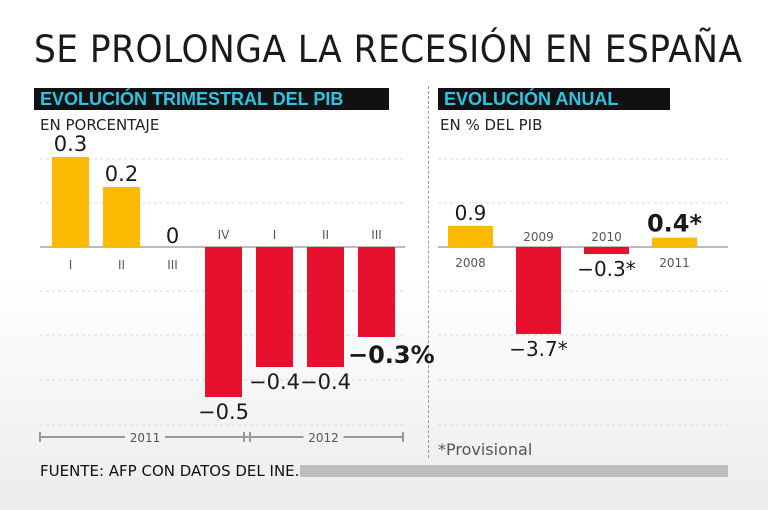 The image size is (768, 510). Describe the element at coordinates (491, 125) in the screenshot. I see `annual-subtitle: EN % DEL PIB` at that location.